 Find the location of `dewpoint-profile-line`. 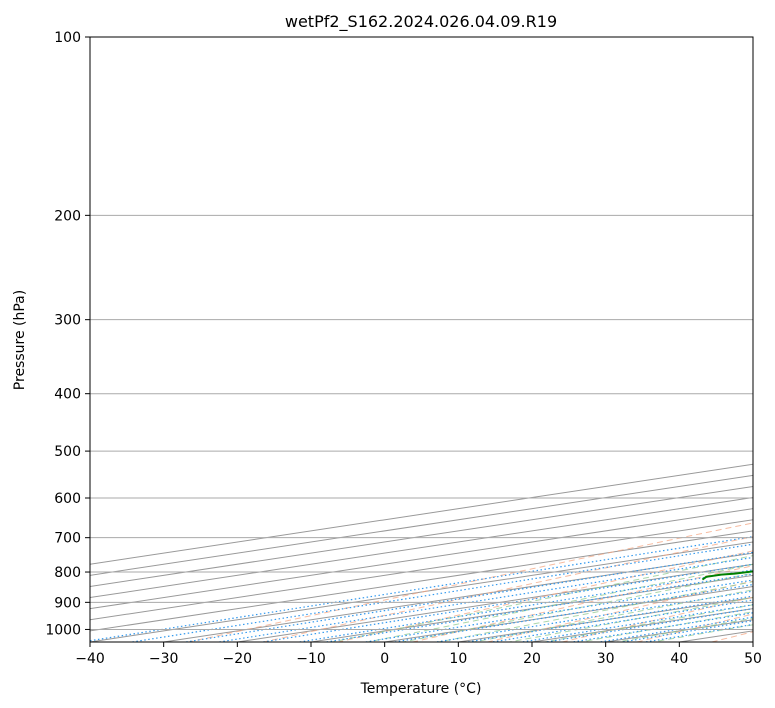

dewpoint-profile-line is located at coordinates (727, 575).